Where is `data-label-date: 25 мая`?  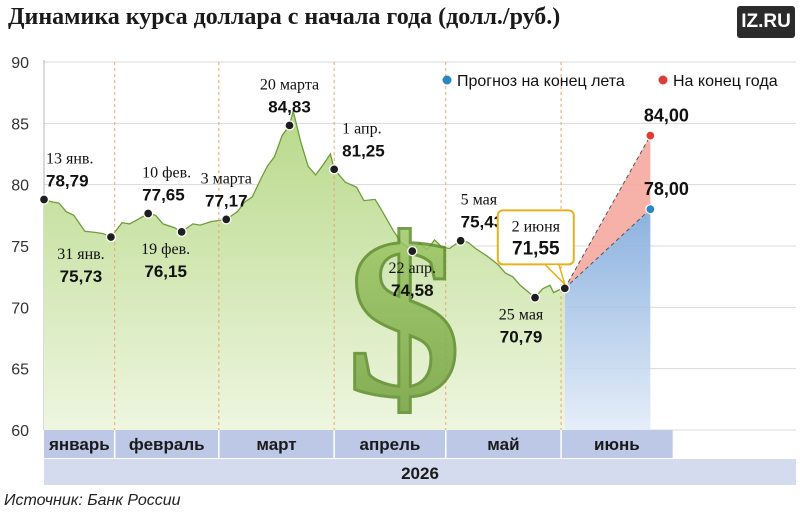
data-label-date: 25 мая is located at coordinates (521, 315).